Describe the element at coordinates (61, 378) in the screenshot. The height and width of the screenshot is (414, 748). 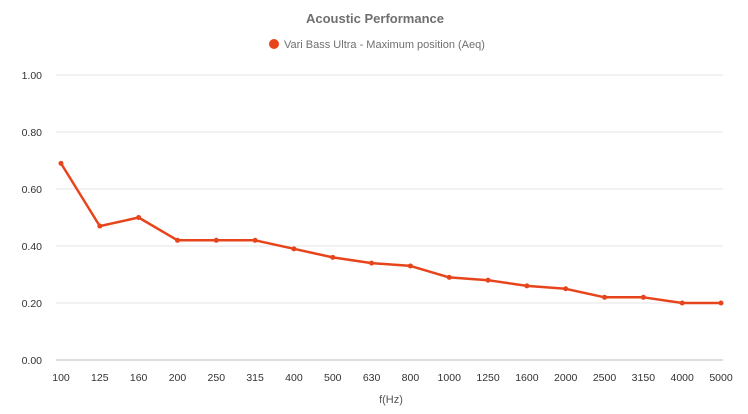
I see `x-tick-label: 100` at that location.